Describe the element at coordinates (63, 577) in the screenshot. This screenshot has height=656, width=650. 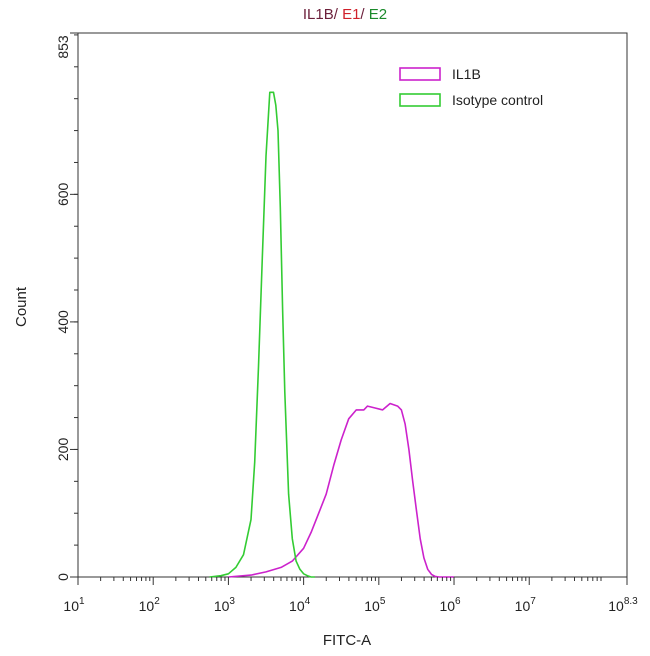
I see `y-tick-label: 0` at that location.